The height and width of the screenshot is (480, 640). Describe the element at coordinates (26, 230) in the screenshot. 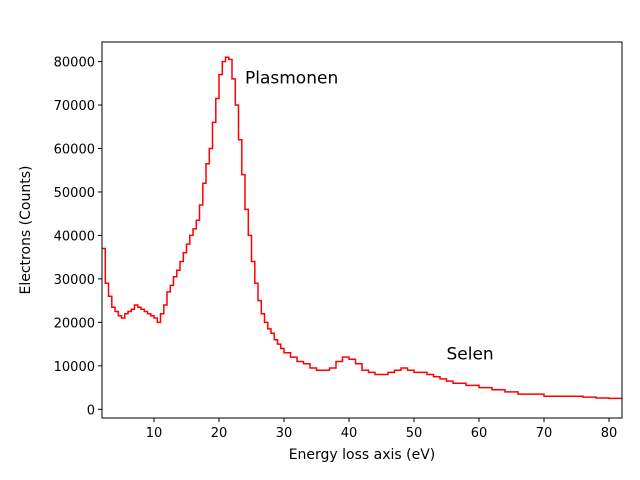

I see `y-axis-label: Electrons (Counts)` at that location.